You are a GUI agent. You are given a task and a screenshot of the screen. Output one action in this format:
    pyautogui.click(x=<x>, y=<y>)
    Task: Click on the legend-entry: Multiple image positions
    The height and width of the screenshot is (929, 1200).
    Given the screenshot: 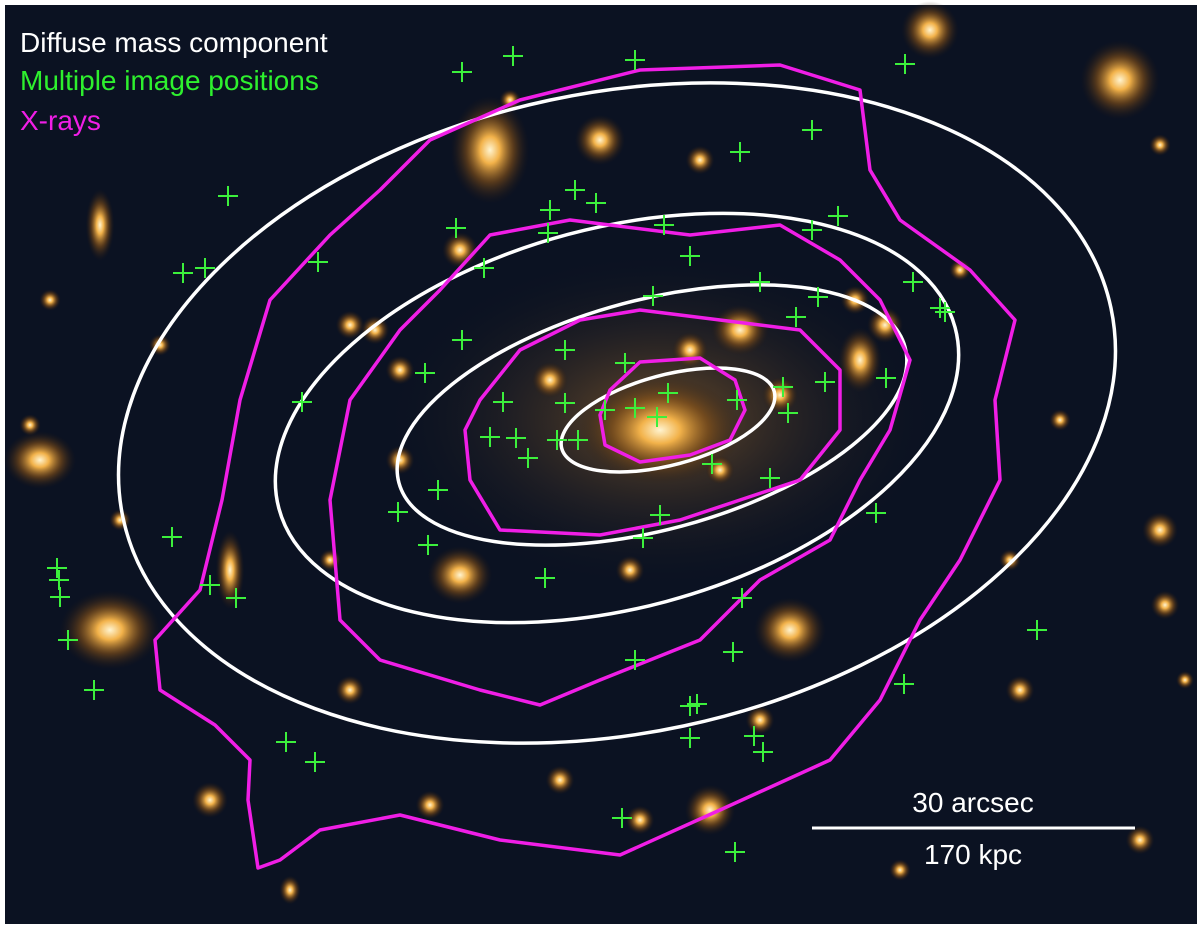 What is the action you would take?
    pyautogui.click(x=169, y=80)
    